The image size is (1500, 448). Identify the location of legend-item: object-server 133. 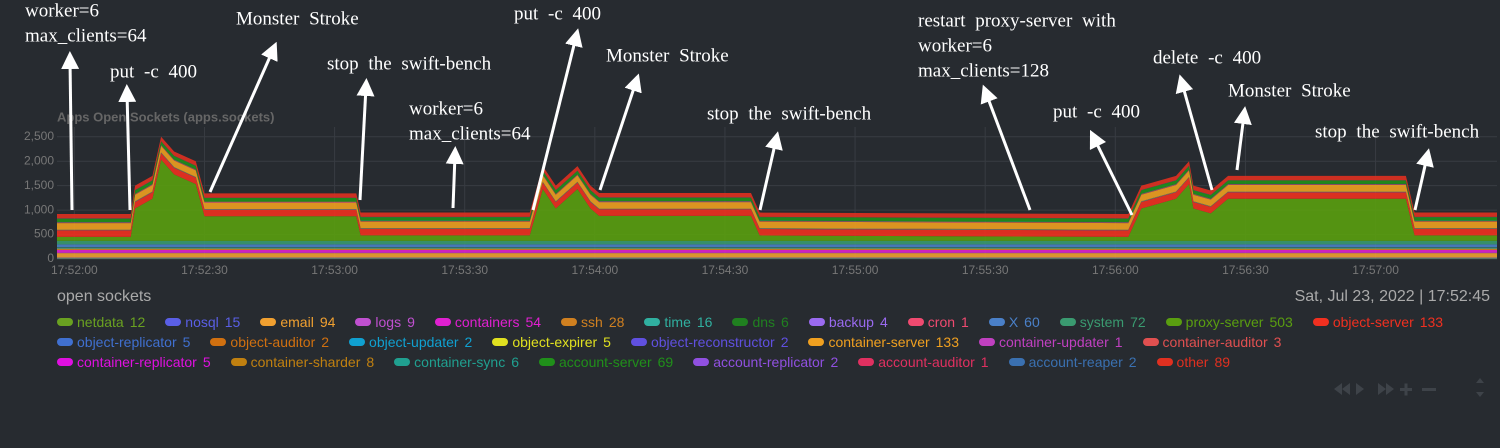
(1377, 322).